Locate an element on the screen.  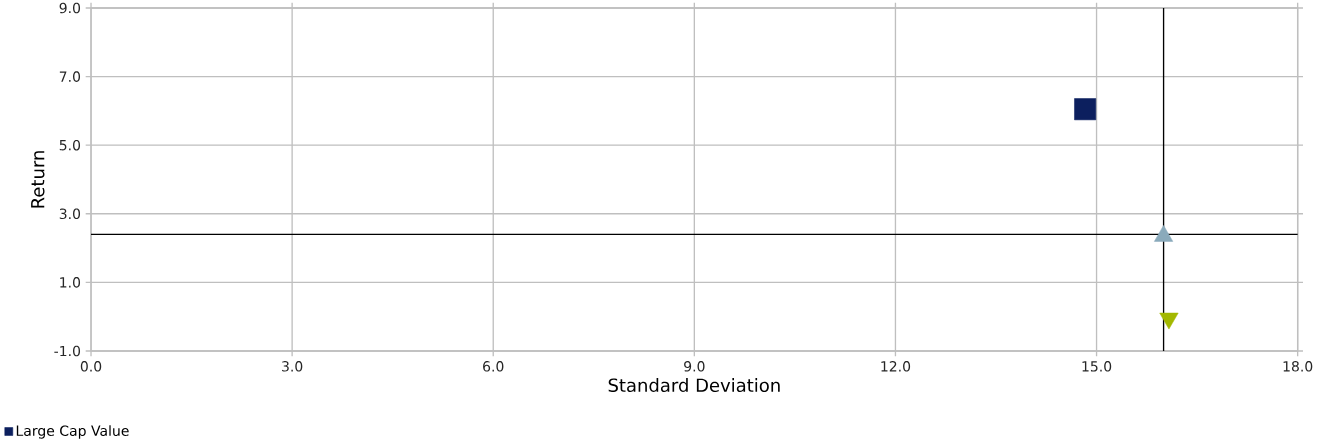
y-tick-label: -1.0 is located at coordinates (67, 351).